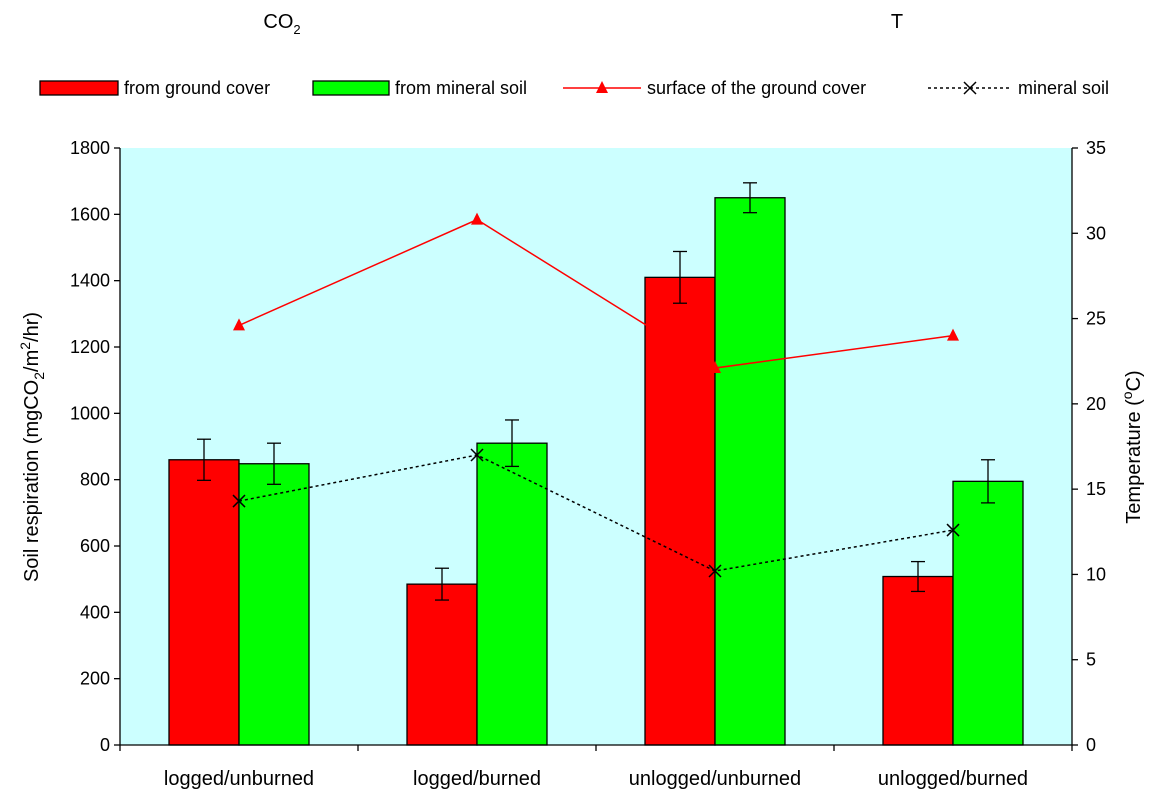  I want to click on y-tick-label: 0, so click(105, 745).